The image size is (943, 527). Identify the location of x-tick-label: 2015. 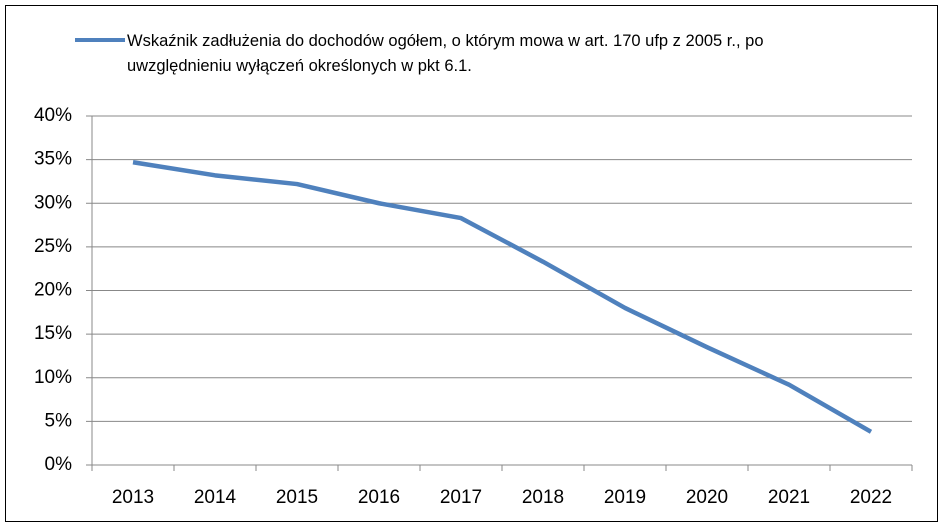
(297, 497).